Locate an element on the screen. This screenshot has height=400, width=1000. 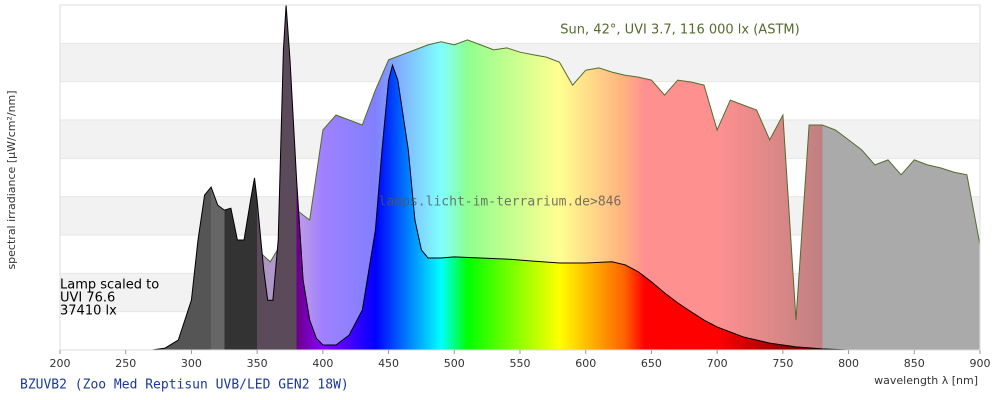
x-tick-label: 250 is located at coordinates (125, 363).